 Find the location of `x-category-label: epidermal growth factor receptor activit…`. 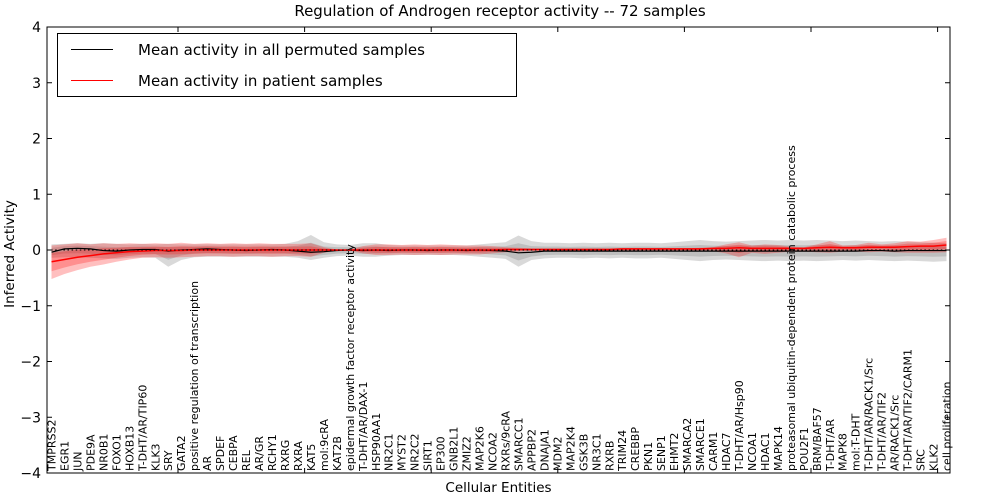

x-category-label: epidermal growth factor receptor activit… is located at coordinates (350, 357).